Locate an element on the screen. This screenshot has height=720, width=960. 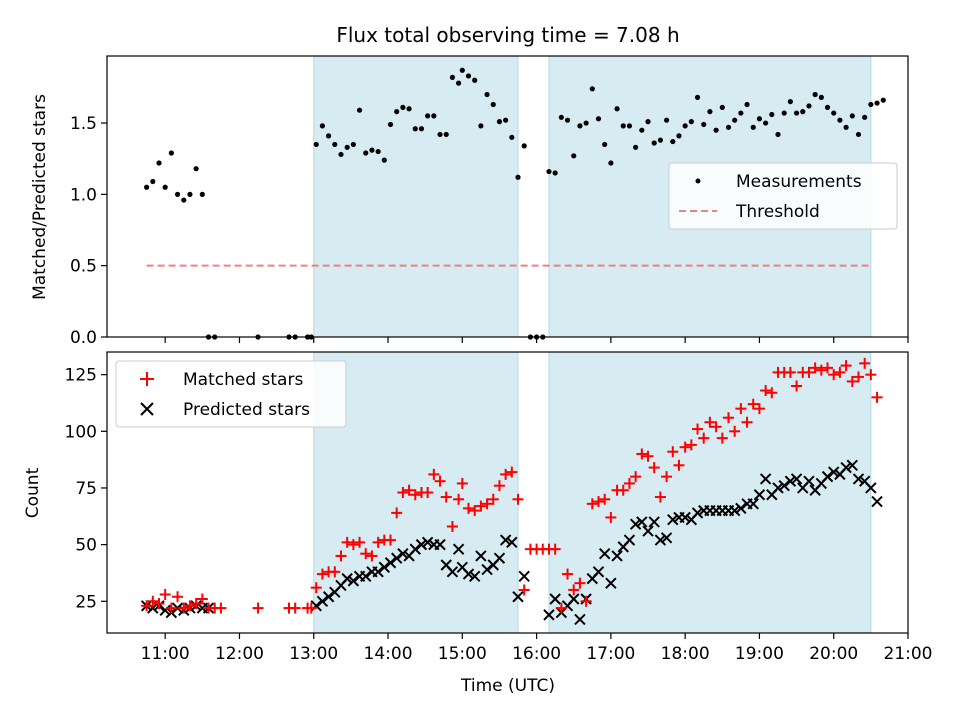
x-tick-label: 19:00 is located at coordinates (759, 654).